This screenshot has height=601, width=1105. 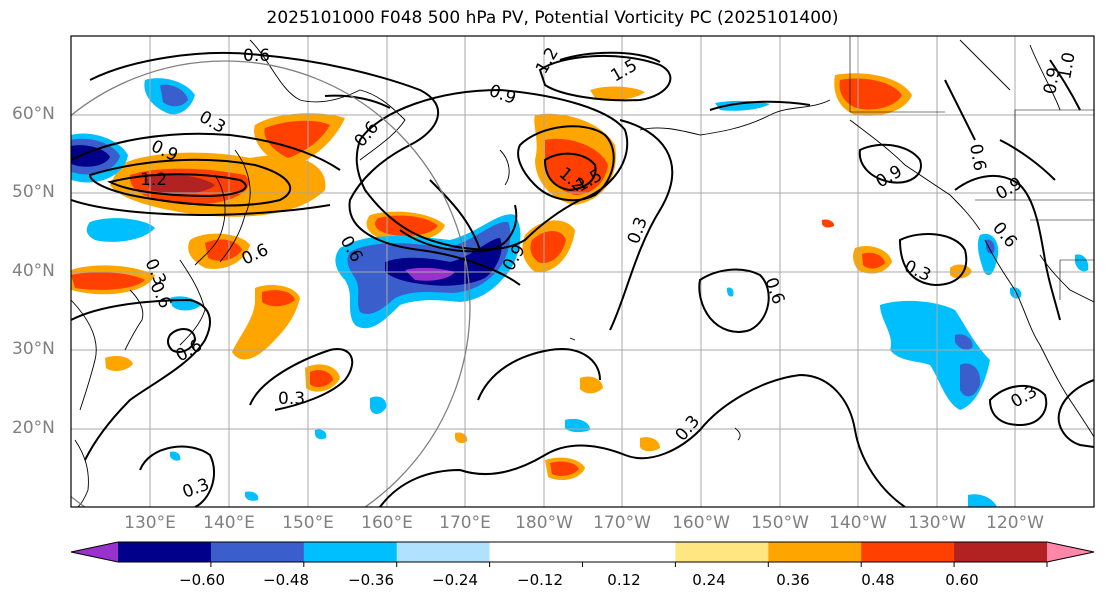 I want to click on borders, so click(x=971, y=168).